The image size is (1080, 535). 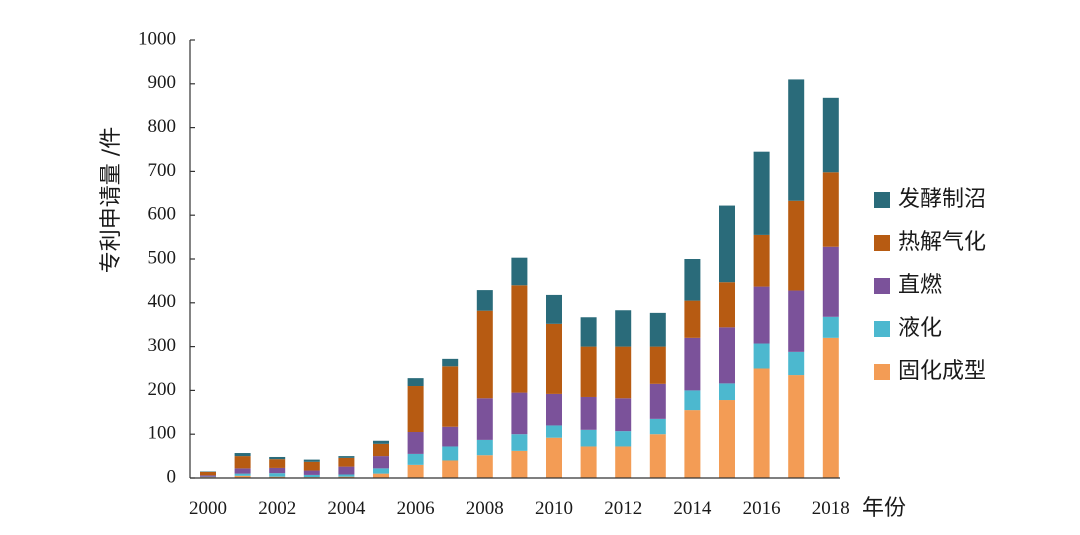 I want to click on x-tick-label: 2012, so click(x=623, y=508).